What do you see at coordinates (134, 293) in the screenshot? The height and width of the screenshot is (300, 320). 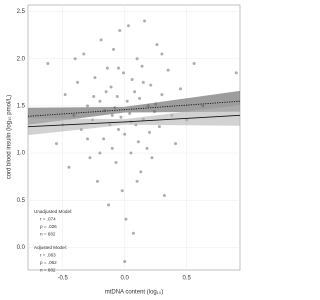 I see `x-axis-label: mtDNA content (log₁₀)` at bounding box center [134, 293].